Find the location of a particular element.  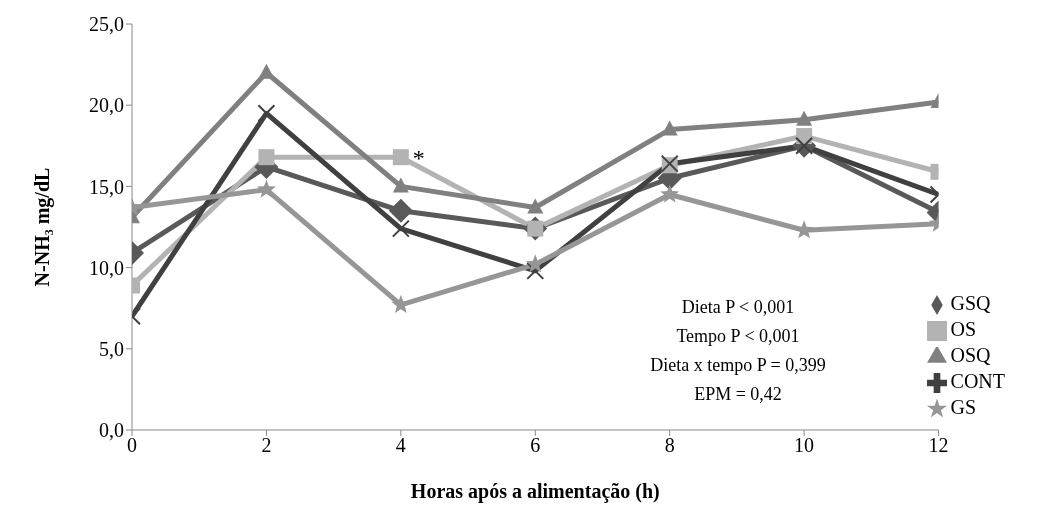

annotation: * is located at coordinates (418, 157).